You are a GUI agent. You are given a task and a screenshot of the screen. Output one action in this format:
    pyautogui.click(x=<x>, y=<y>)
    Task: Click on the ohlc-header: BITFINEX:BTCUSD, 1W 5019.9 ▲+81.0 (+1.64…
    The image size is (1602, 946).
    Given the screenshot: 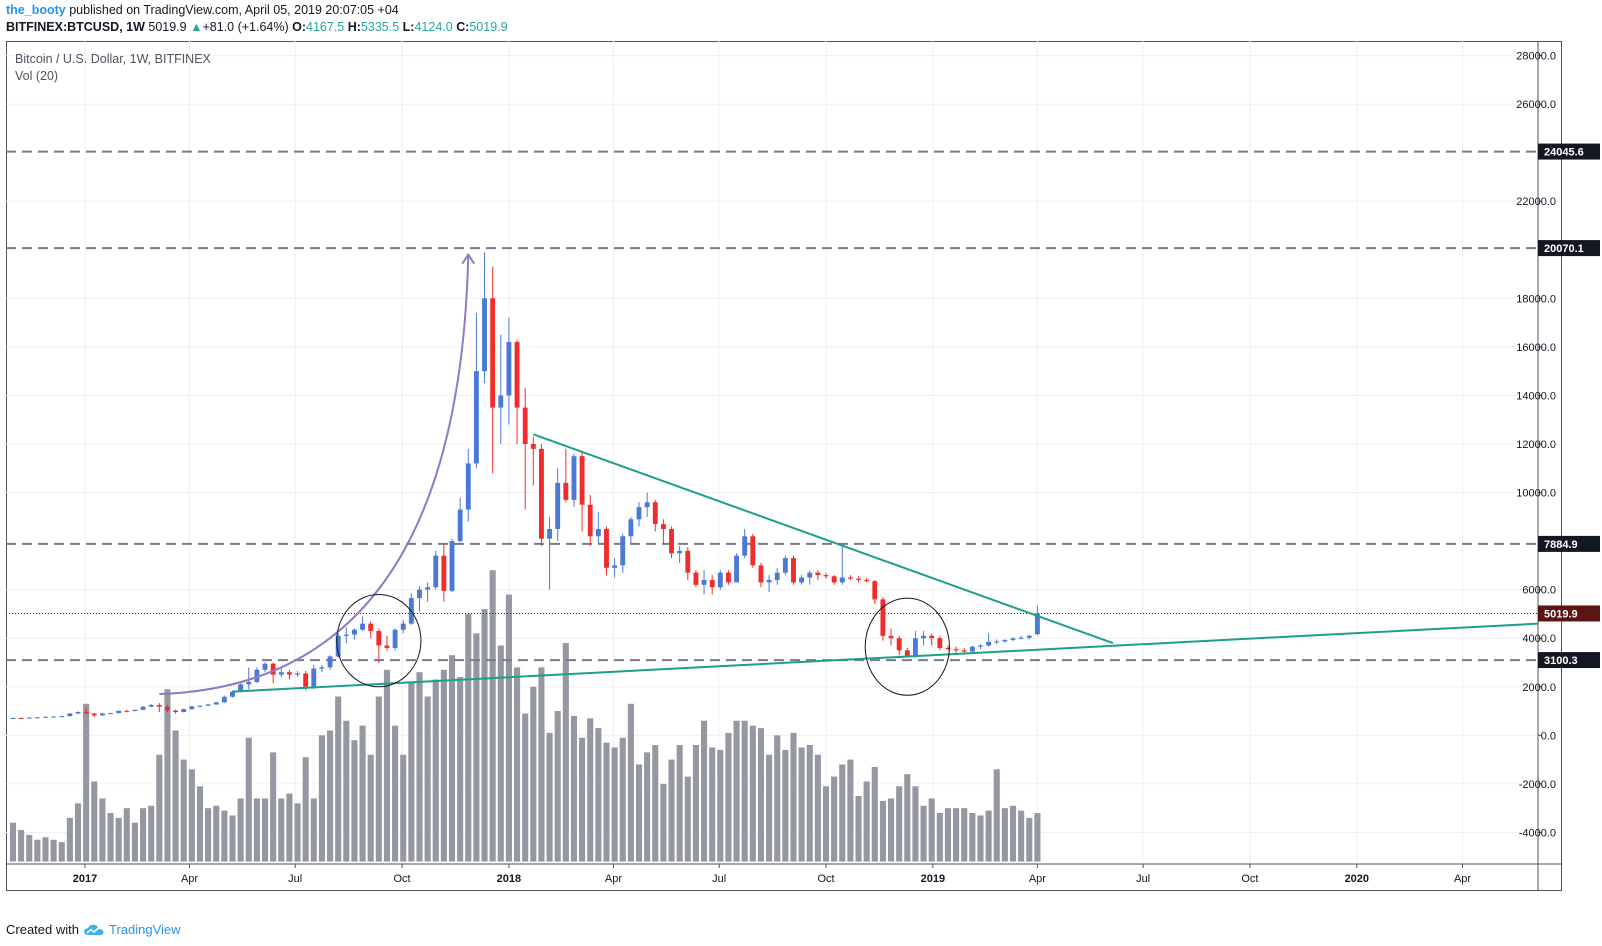 What is the action you would take?
    pyautogui.click(x=257, y=27)
    